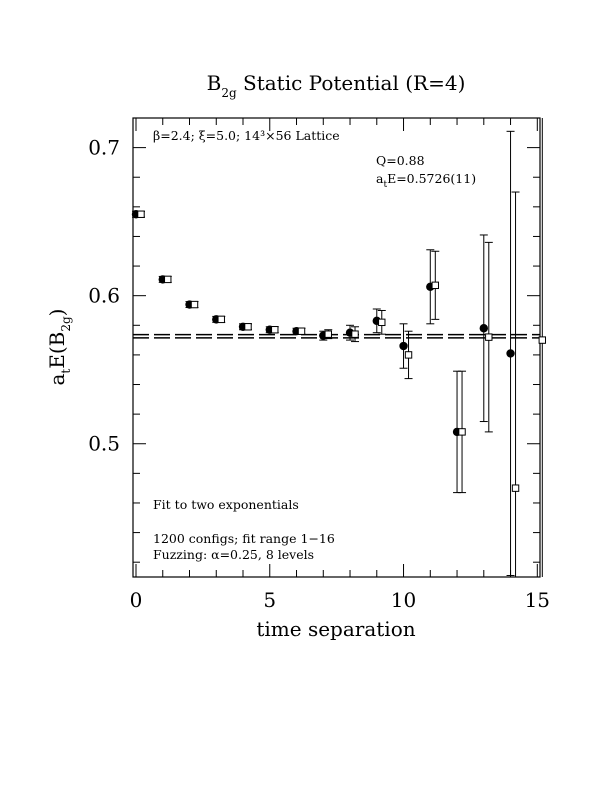  Describe the element at coordinates (136, 600) in the screenshot. I see `x-tick-label: 0` at that location.